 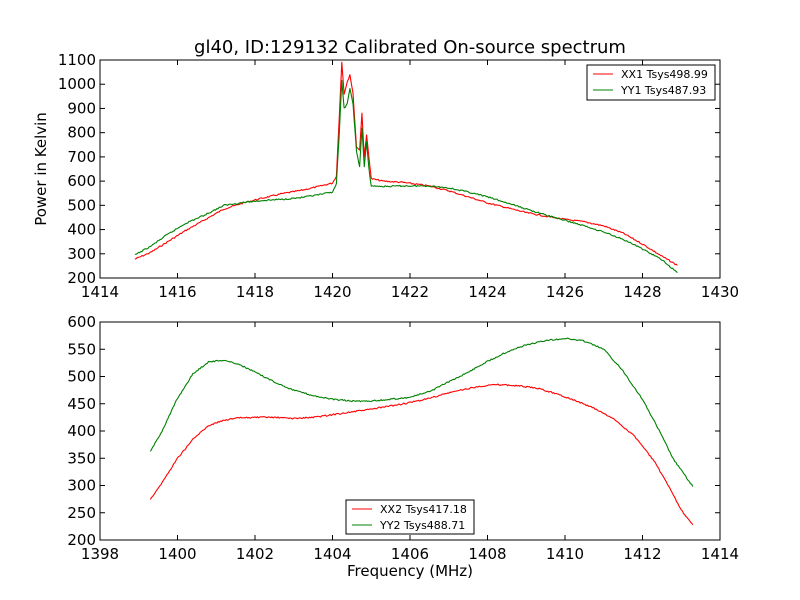 I want to click on top-legend: XX1 Tsys498.99 YY1 Tsys487.93, so click(x=651, y=82).